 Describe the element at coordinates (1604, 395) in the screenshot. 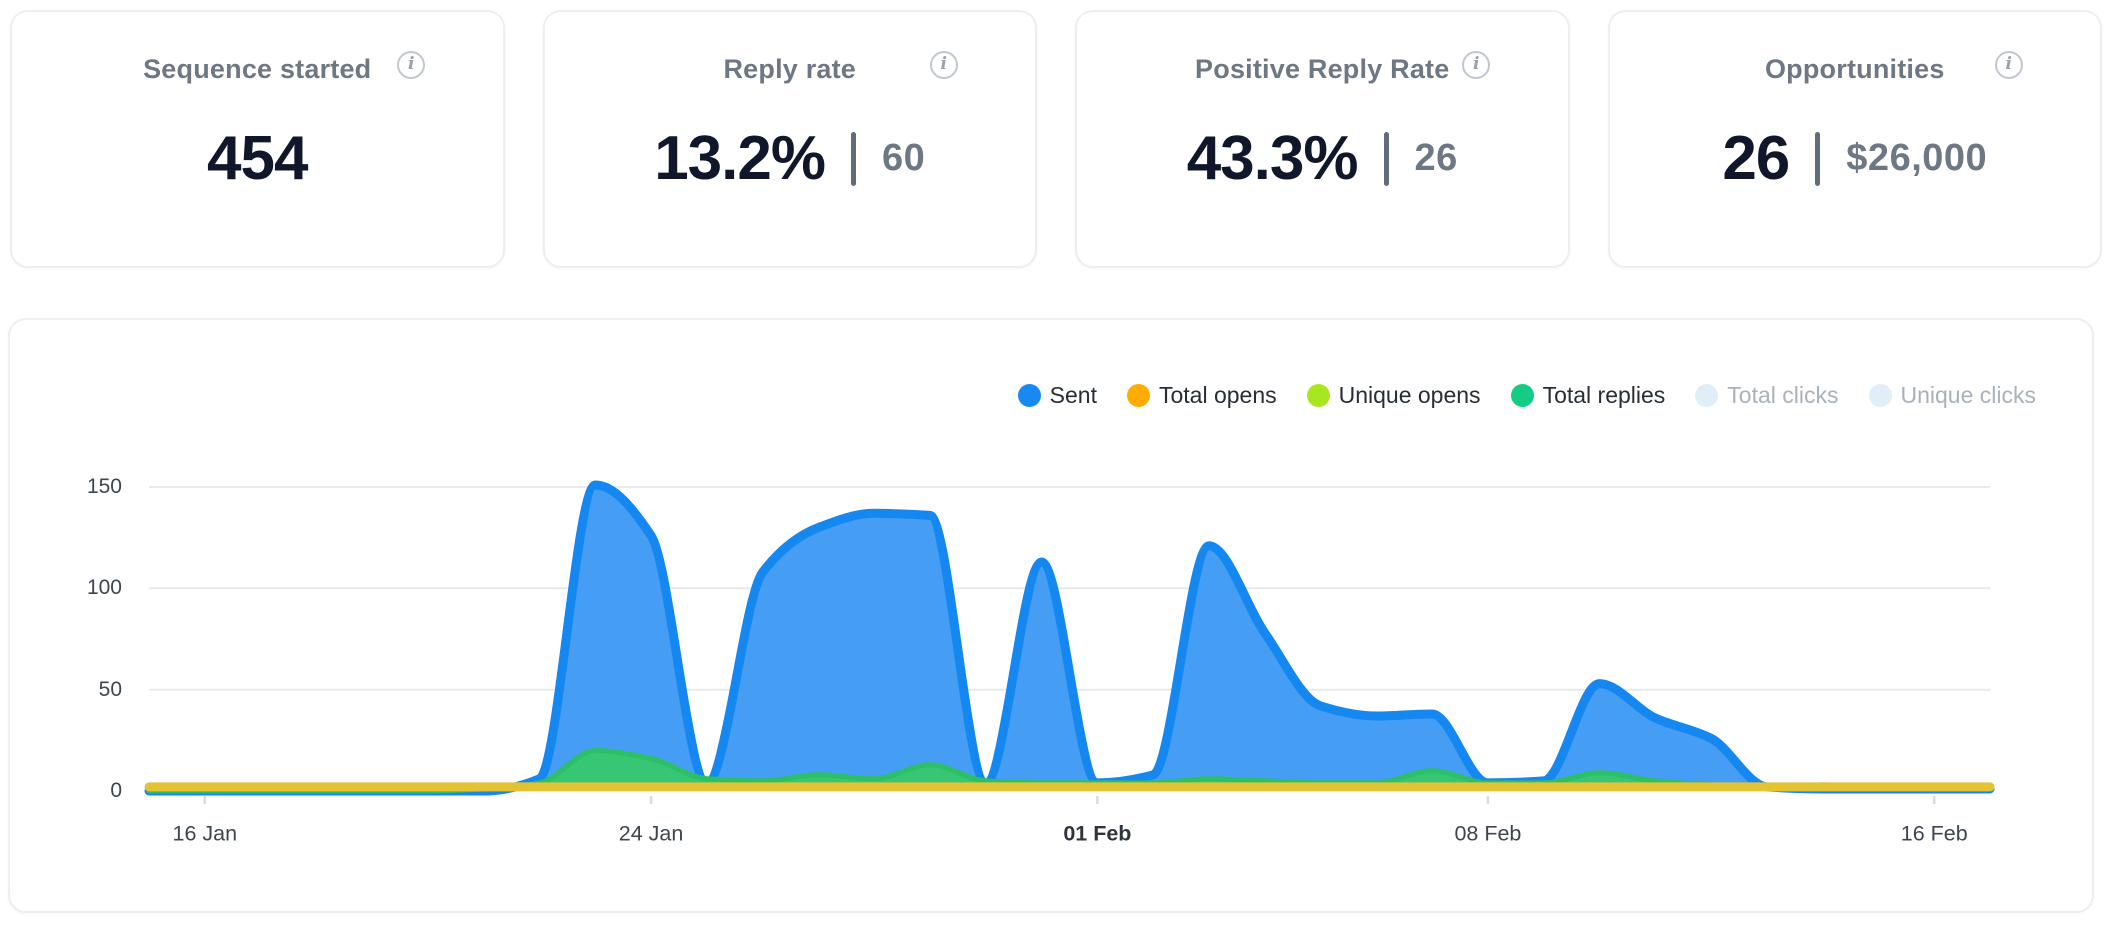

I see `legend-label: Total replies` at that location.